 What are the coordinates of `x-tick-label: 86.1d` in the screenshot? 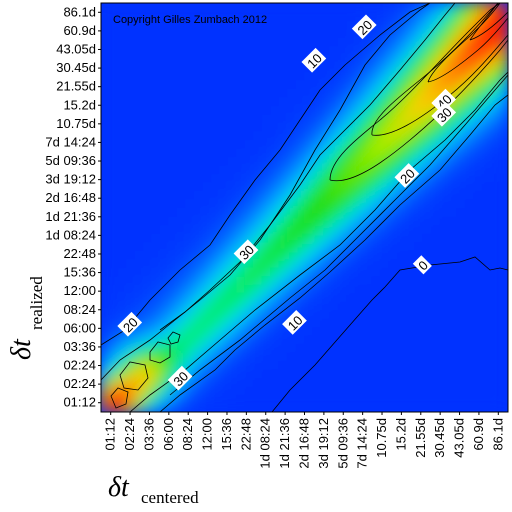 It's located at (497, 434).